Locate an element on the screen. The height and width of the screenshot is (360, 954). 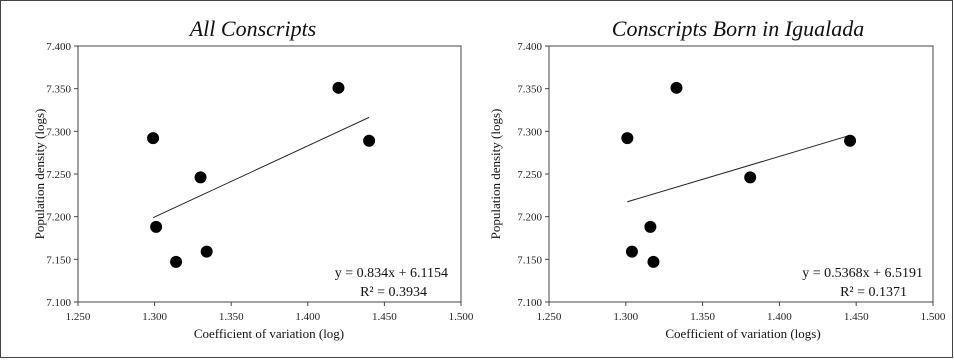
trendline-equation: y = 0.5368x + 6.5191 is located at coordinates (862, 273).